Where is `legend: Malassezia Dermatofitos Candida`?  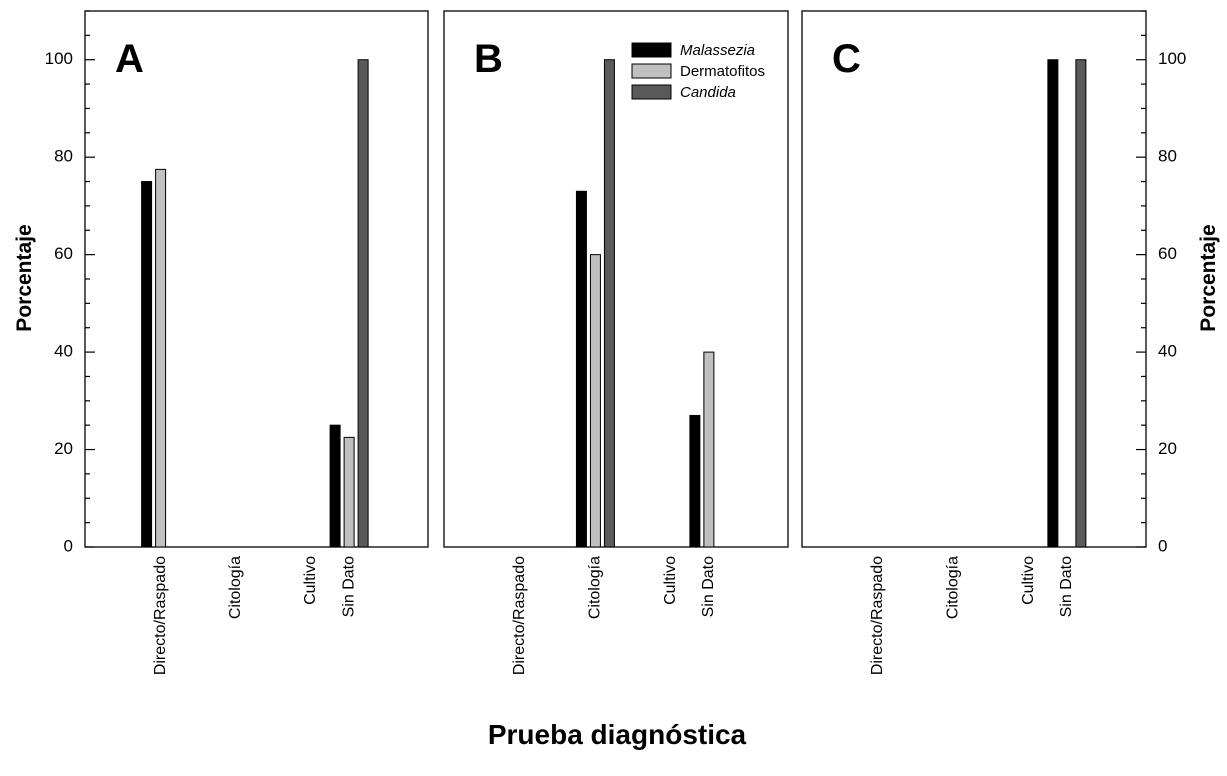
legend: Malassezia Dermatofitos Candida is located at coordinates (698, 71).